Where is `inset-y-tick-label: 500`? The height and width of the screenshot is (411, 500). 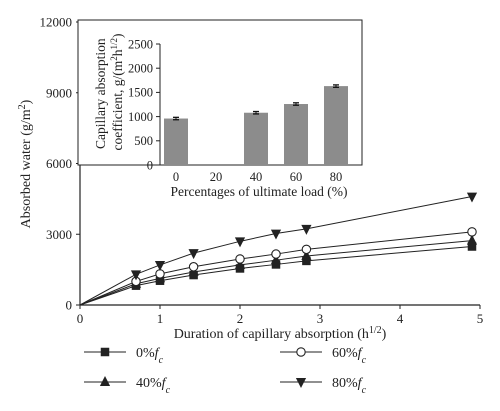
inset-y-tick-label: 500 is located at coordinates (143, 141).